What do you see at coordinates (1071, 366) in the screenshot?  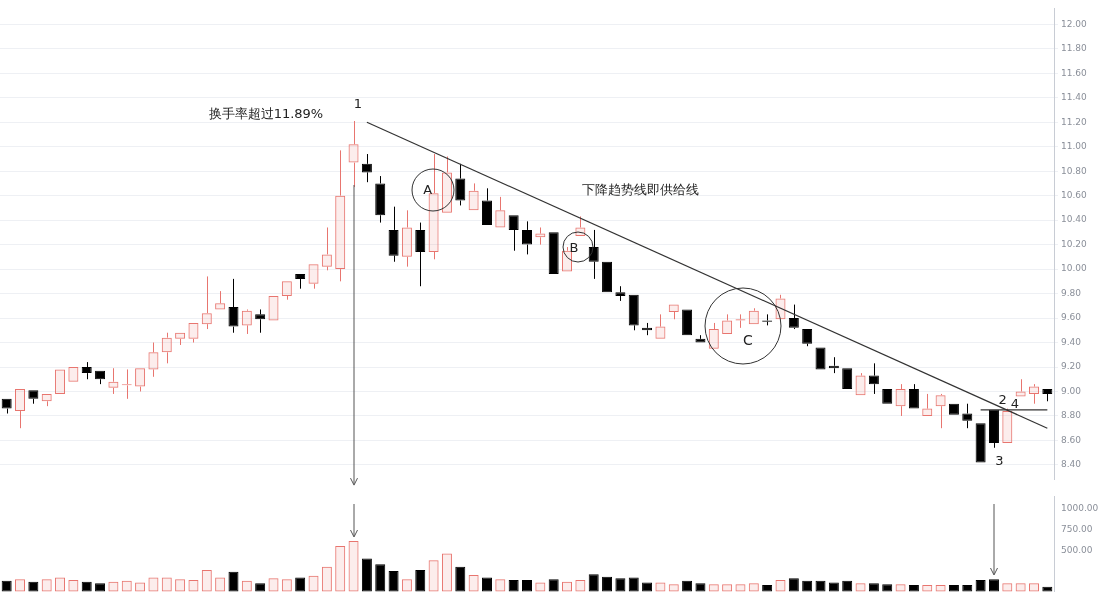 I see `y-tick-label: 9.20` at bounding box center [1071, 366].